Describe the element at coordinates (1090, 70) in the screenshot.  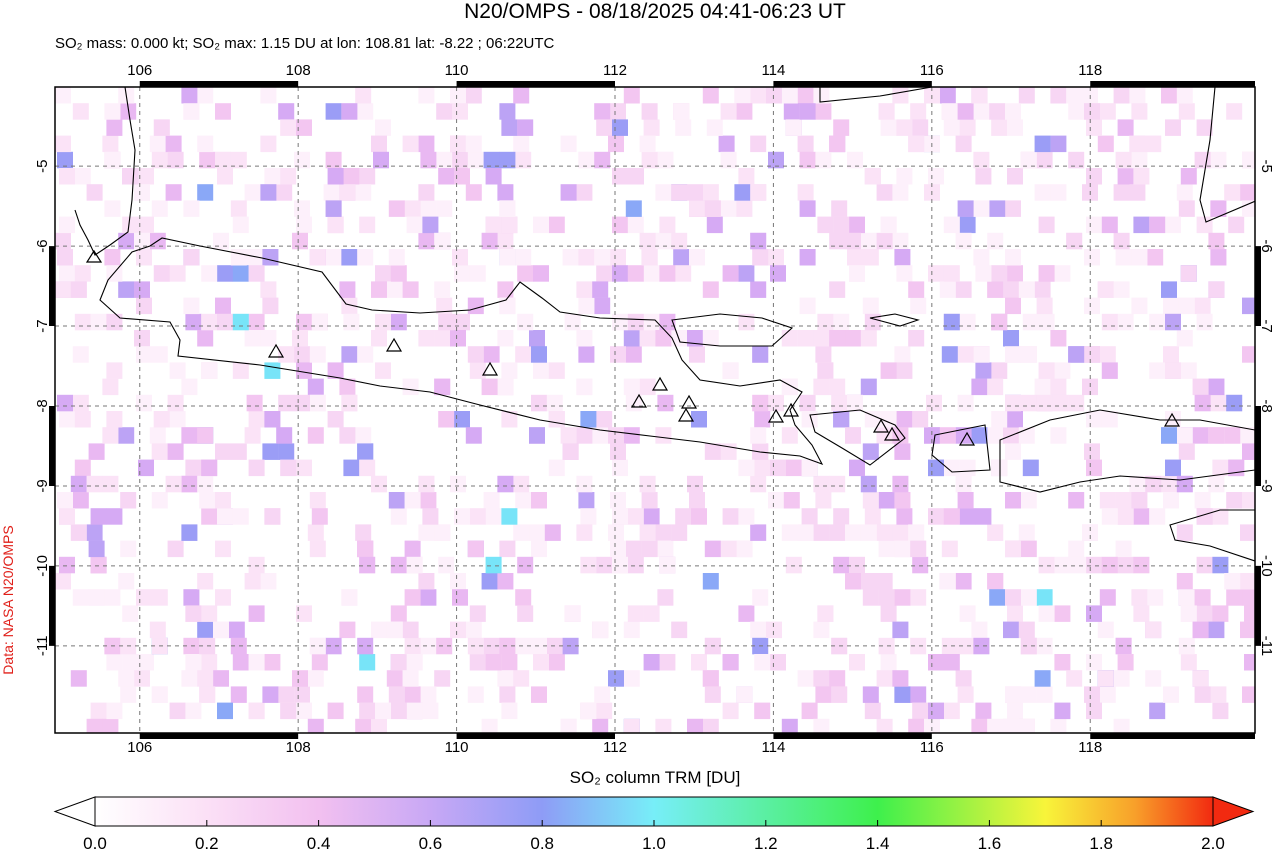
I see `x-tick-label: 118` at that location.